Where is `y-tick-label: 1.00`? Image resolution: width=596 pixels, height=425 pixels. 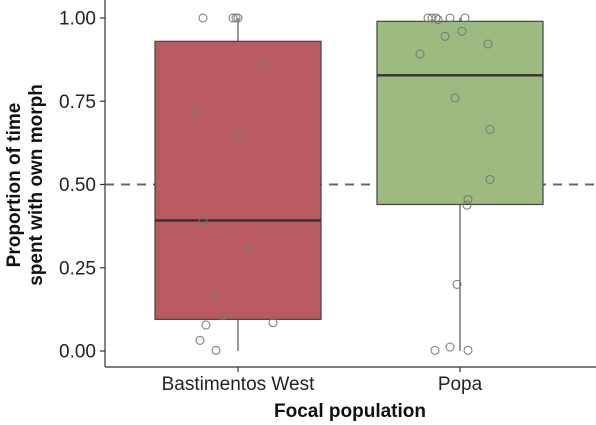 y-tick-label: 1.00 is located at coordinates (77, 19).